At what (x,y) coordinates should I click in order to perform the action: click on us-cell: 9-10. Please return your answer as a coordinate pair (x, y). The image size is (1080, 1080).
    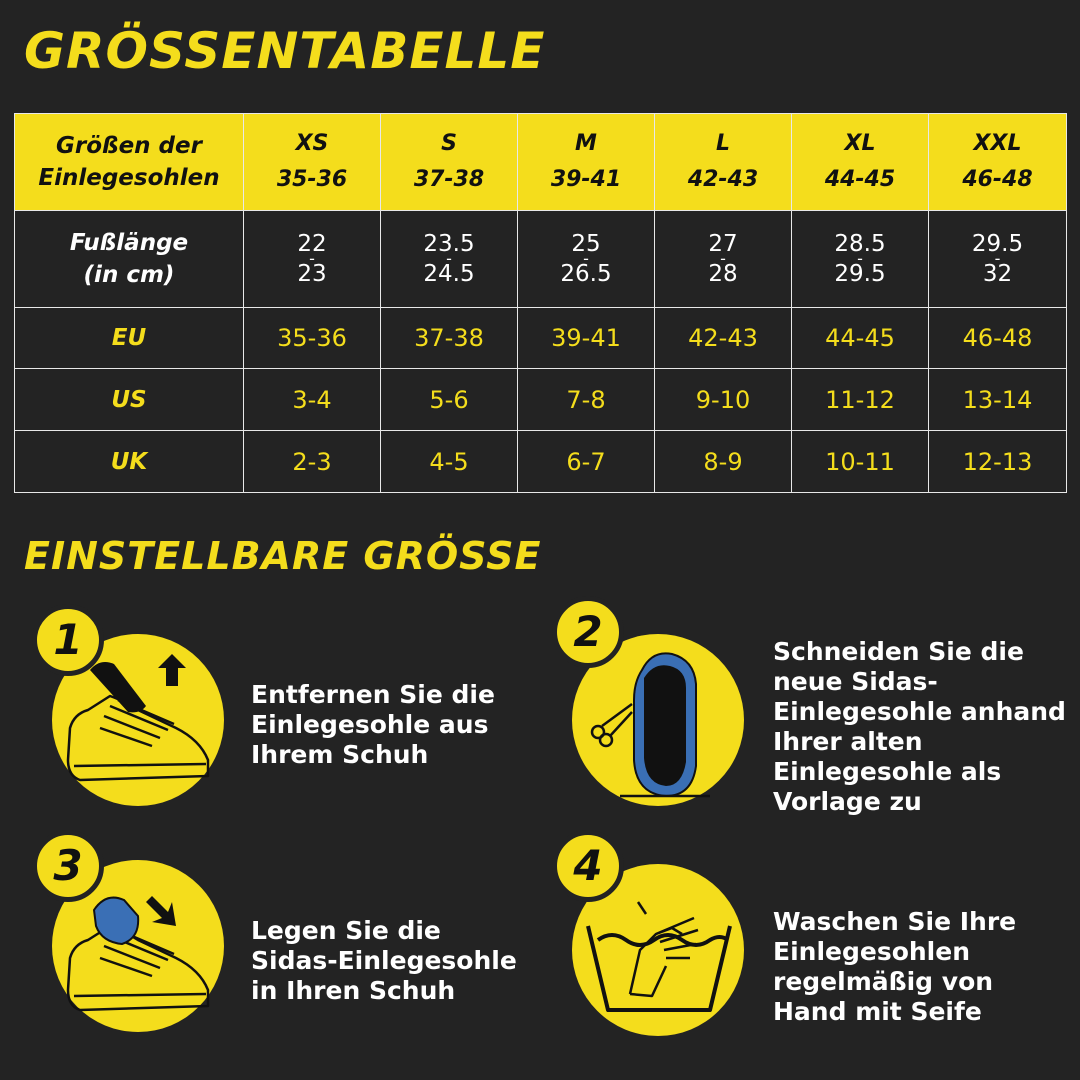
    Looking at the image, I should click on (723, 399).